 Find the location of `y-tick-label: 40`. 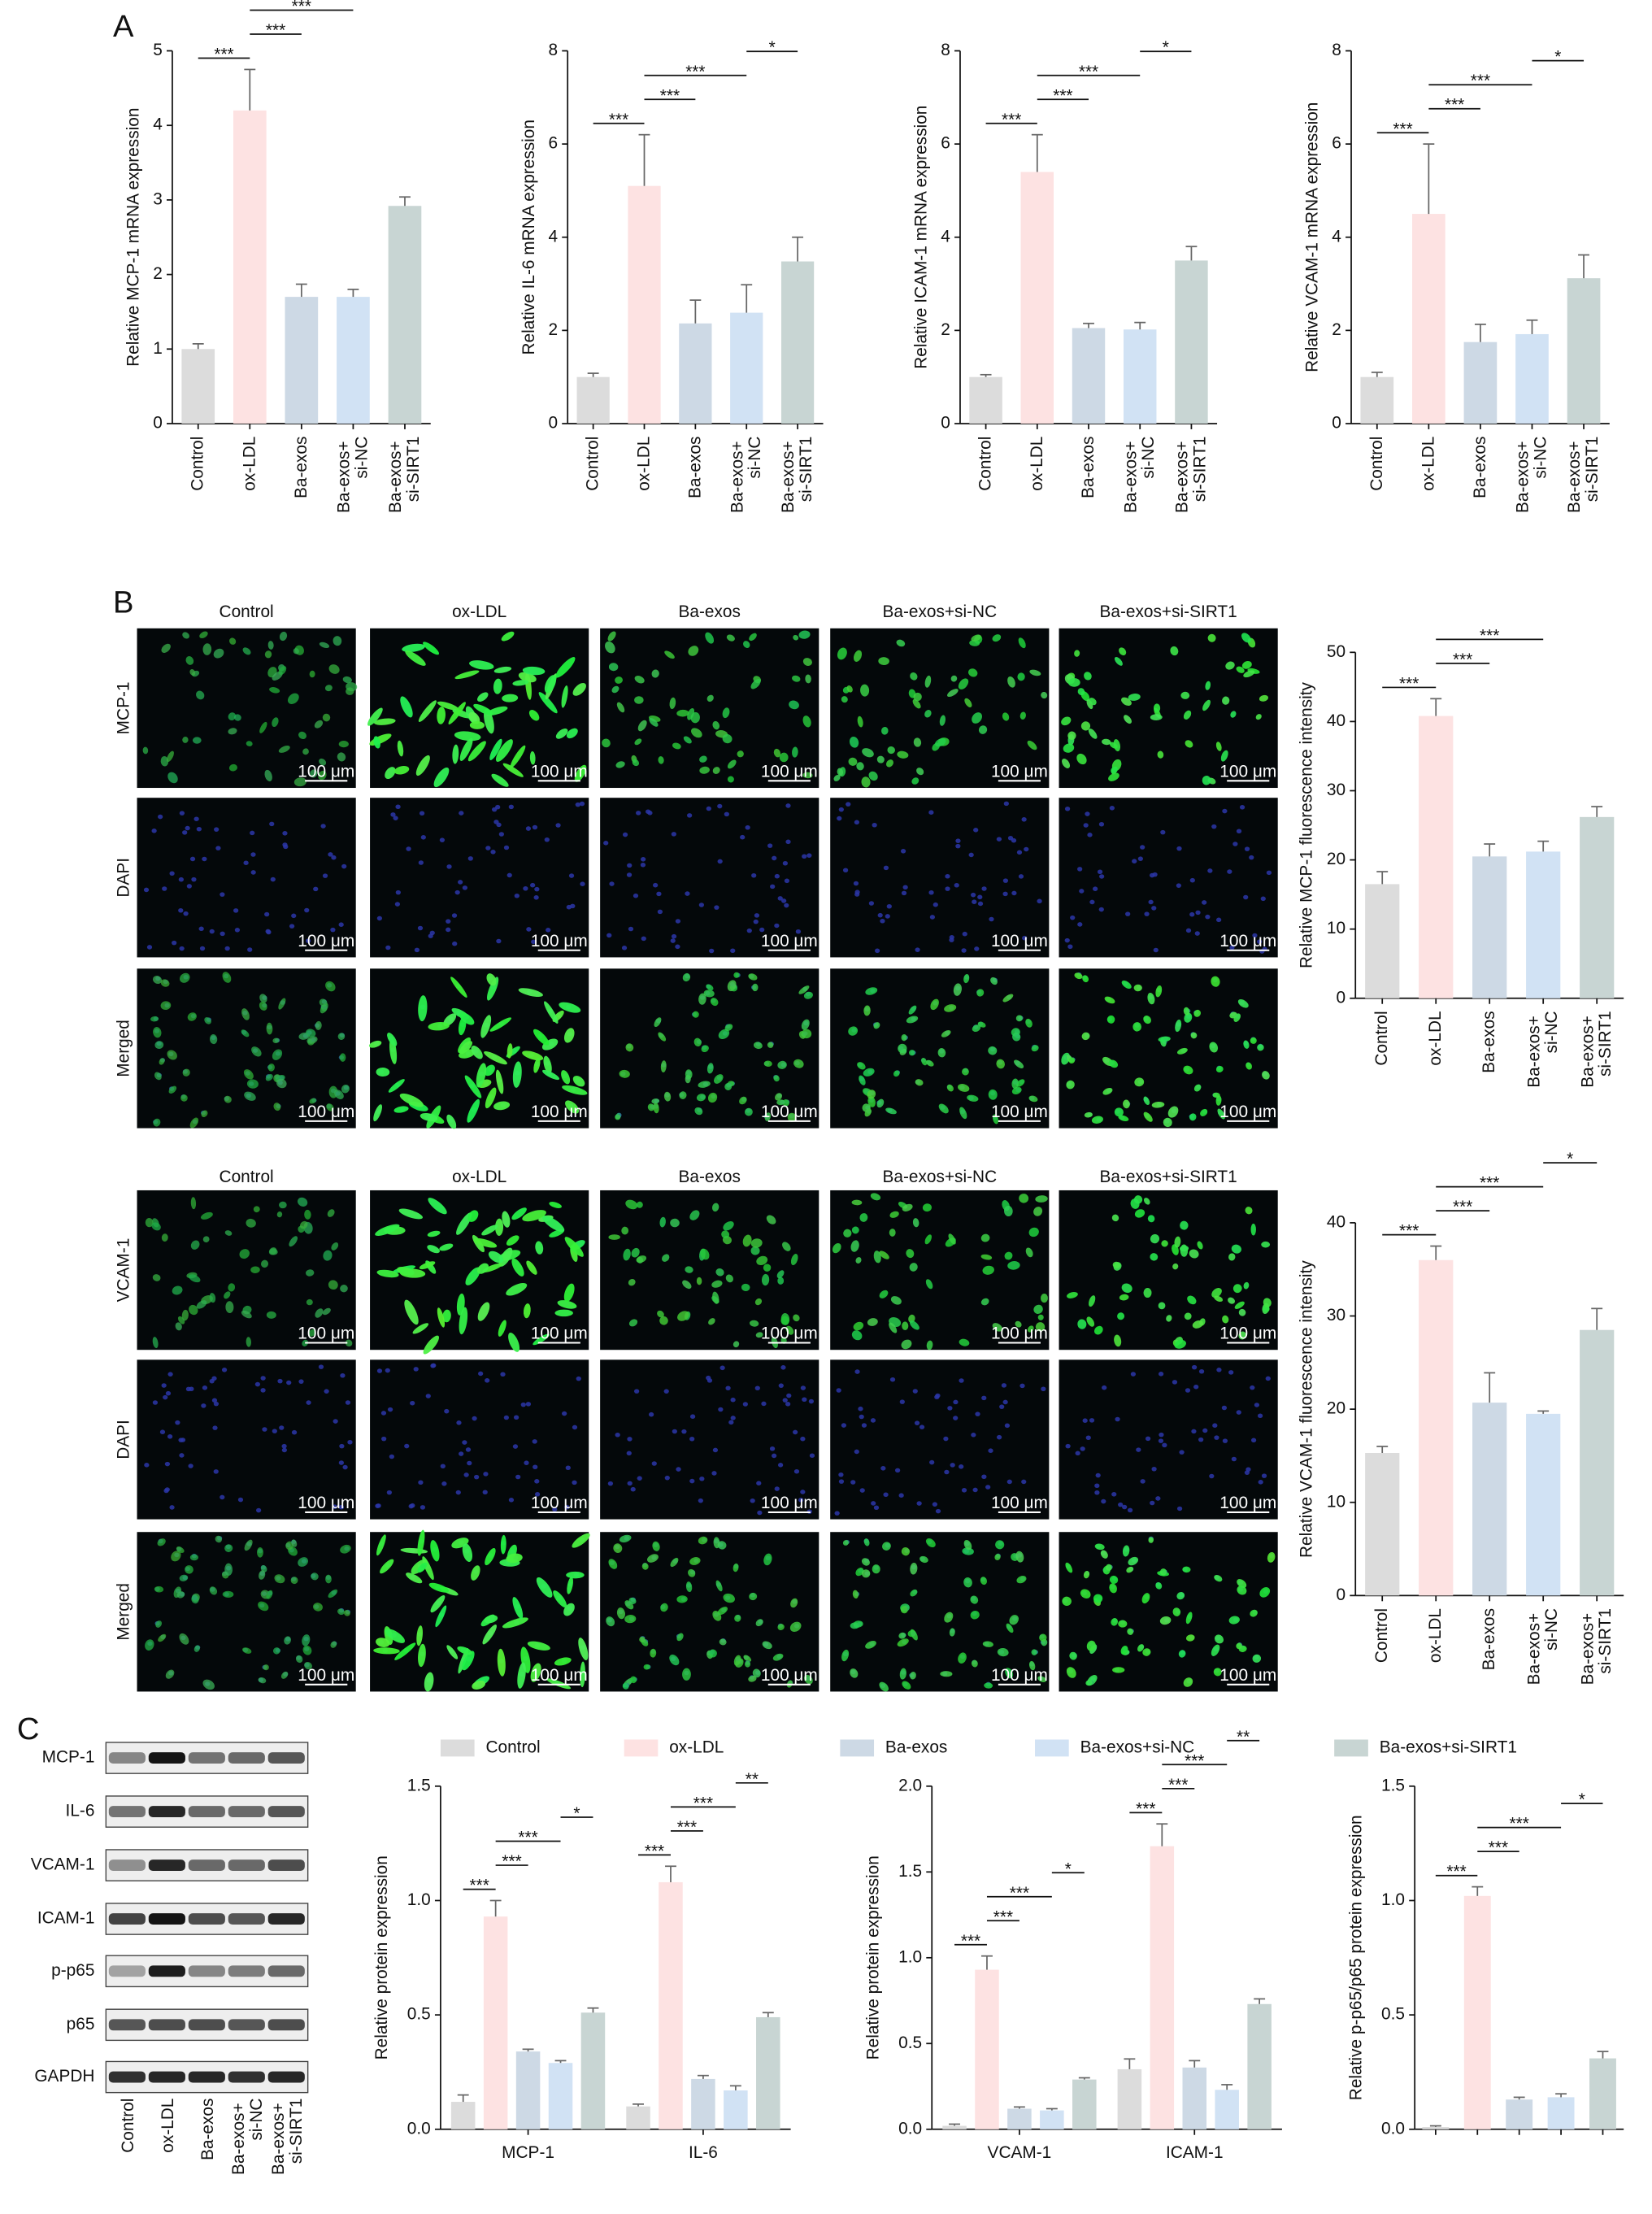

y-tick-label: 40 is located at coordinates (1336, 1221).